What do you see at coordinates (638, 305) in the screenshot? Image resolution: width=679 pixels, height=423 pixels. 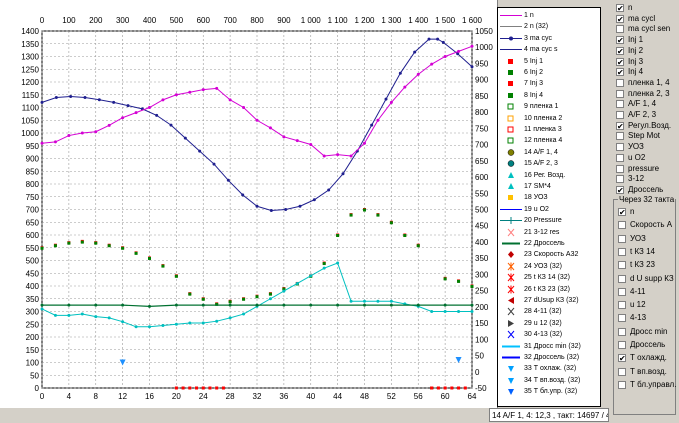 I see `checkbox-label: u 12` at bounding box center [638, 305].